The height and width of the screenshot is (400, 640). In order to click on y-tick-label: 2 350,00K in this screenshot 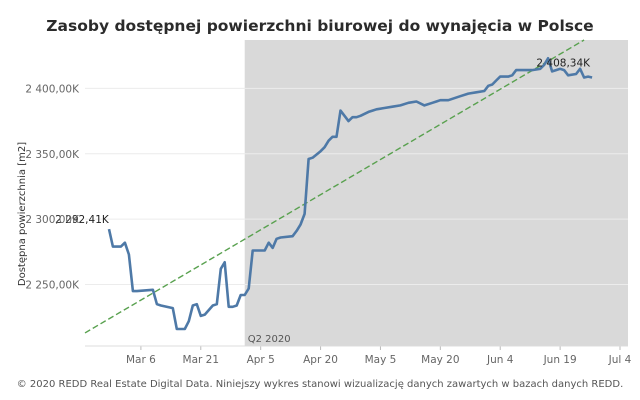, I will do `click(52, 155)`.